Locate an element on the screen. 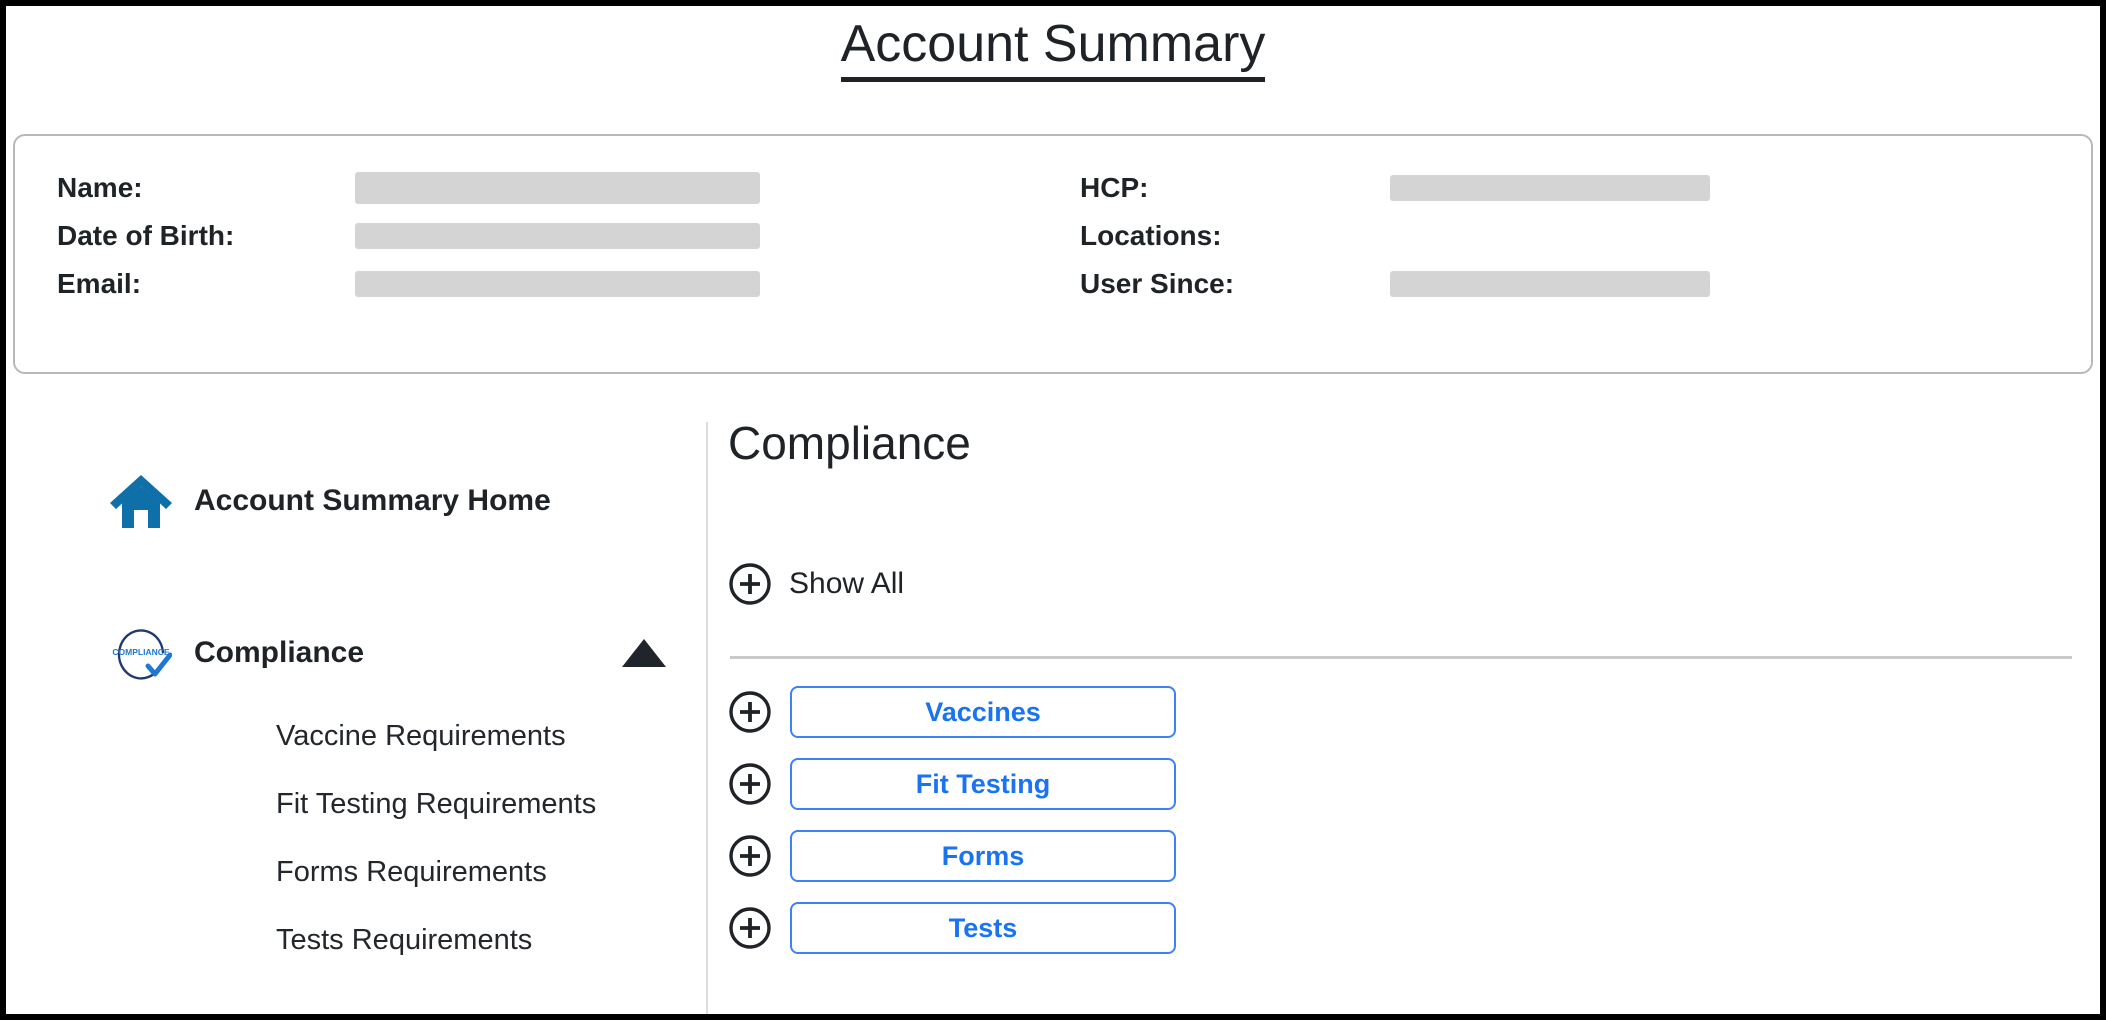 The image size is (2106, 1020). category-button-forms: Forms is located at coordinates (983, 856).